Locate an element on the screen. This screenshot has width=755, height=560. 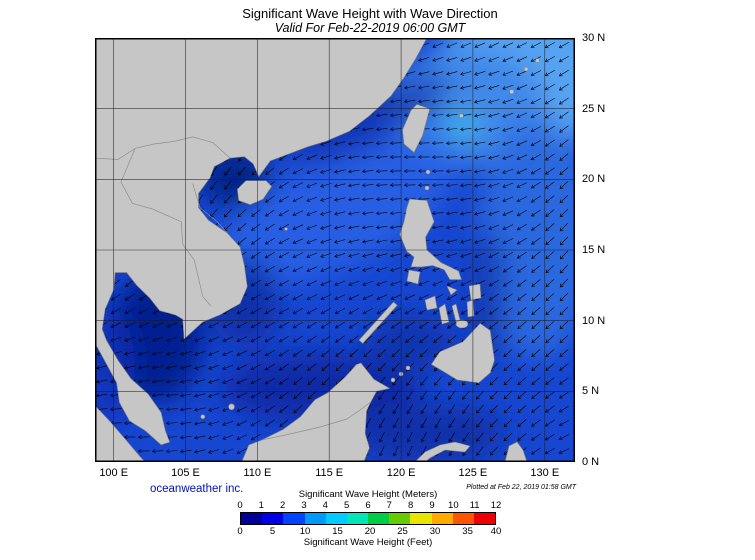
legend-meters-label: Significant Wave Height (Meters) is located at coordinates (368, 494).